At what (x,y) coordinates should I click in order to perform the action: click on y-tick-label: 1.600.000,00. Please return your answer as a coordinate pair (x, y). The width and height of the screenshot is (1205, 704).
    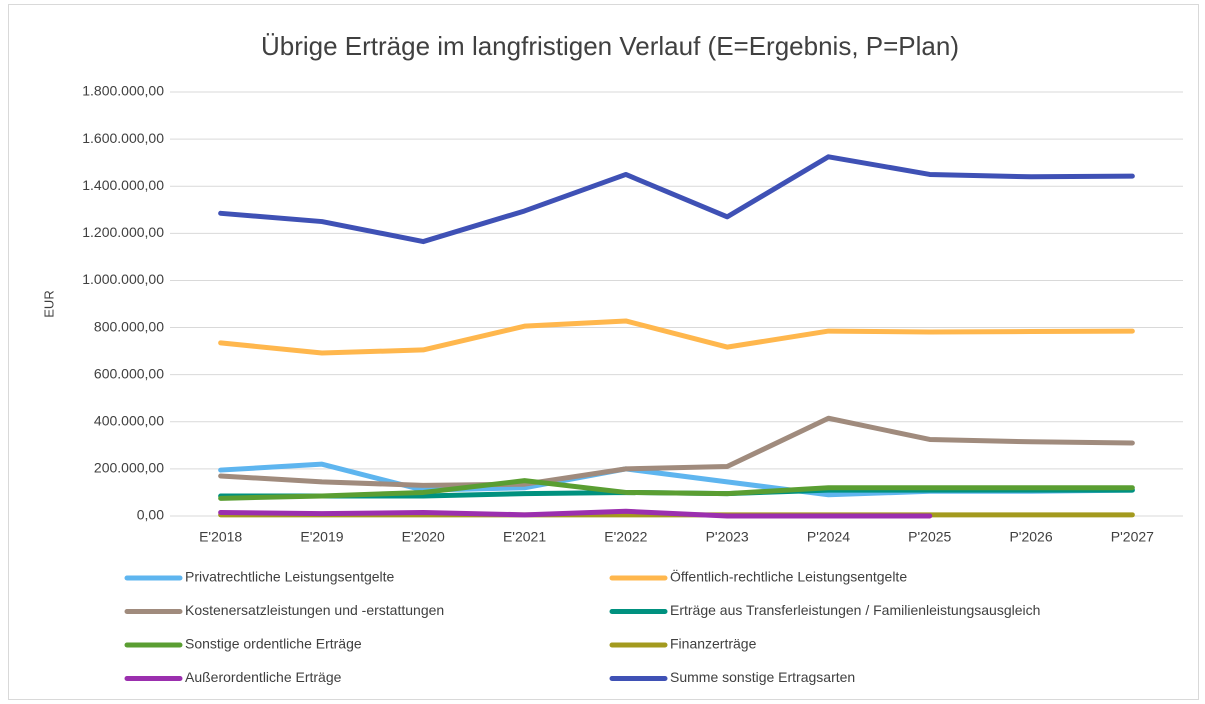
    Looking at the image, I should click on (123, 138).